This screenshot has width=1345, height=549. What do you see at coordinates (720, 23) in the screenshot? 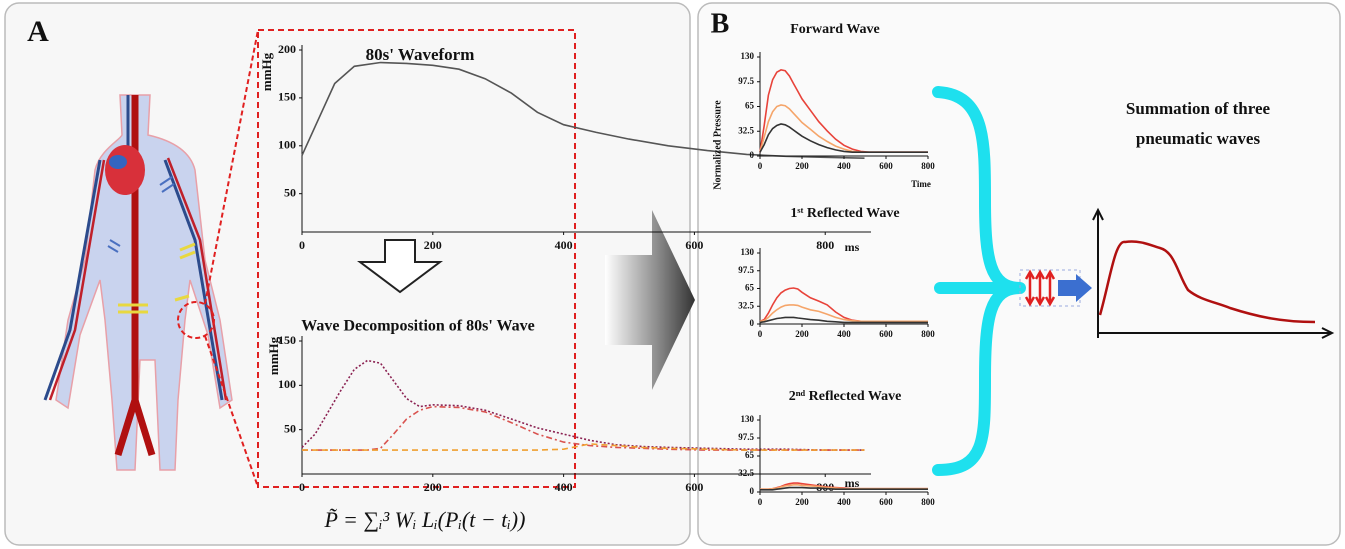
I see `panel-label: B` at bounding box center [720, 23].